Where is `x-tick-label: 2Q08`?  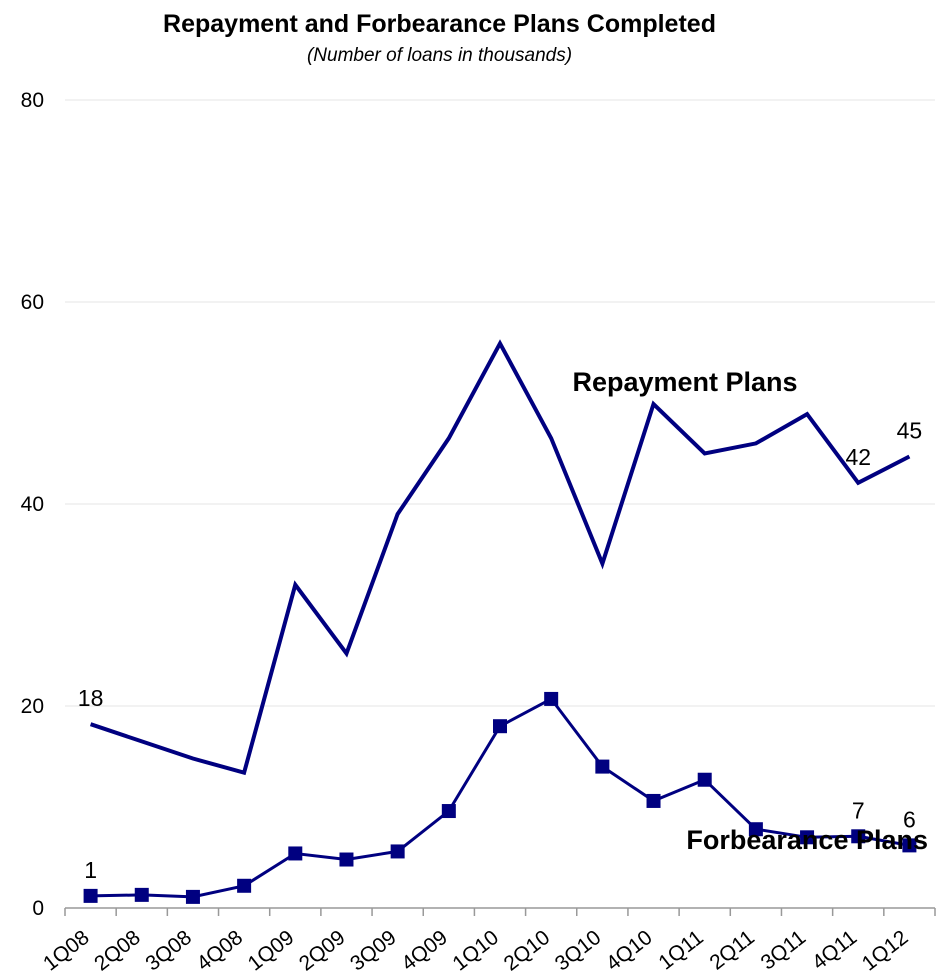
x-tick-label: 2Q08 is located at coordinates (117, 951).